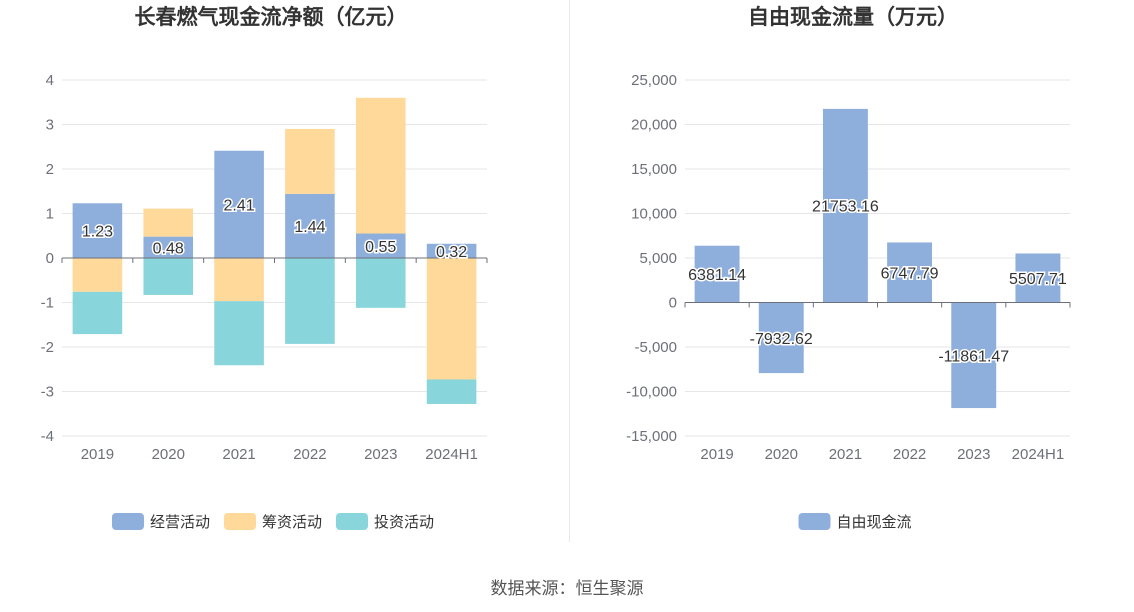  What do you see at coordinates (567, 588) in the screenshot?
I see `data-source-note: 数据来源：恒生聚源` at bounding box center [567, 588].